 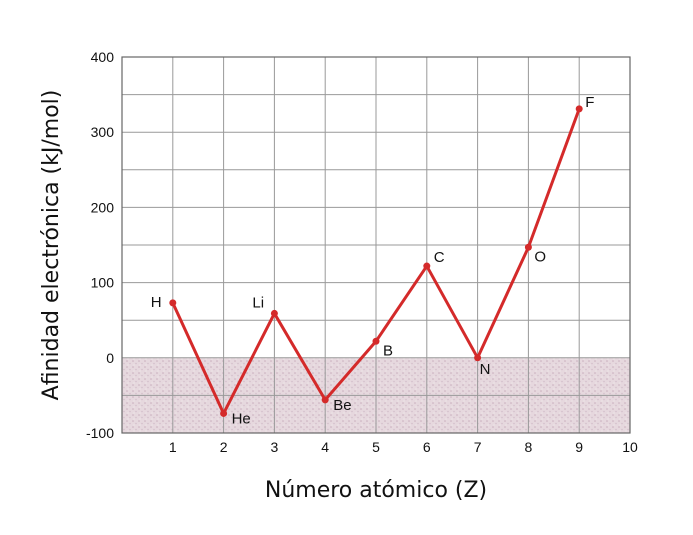 I want to click on point-label: Li, so click(x=258, y=302).